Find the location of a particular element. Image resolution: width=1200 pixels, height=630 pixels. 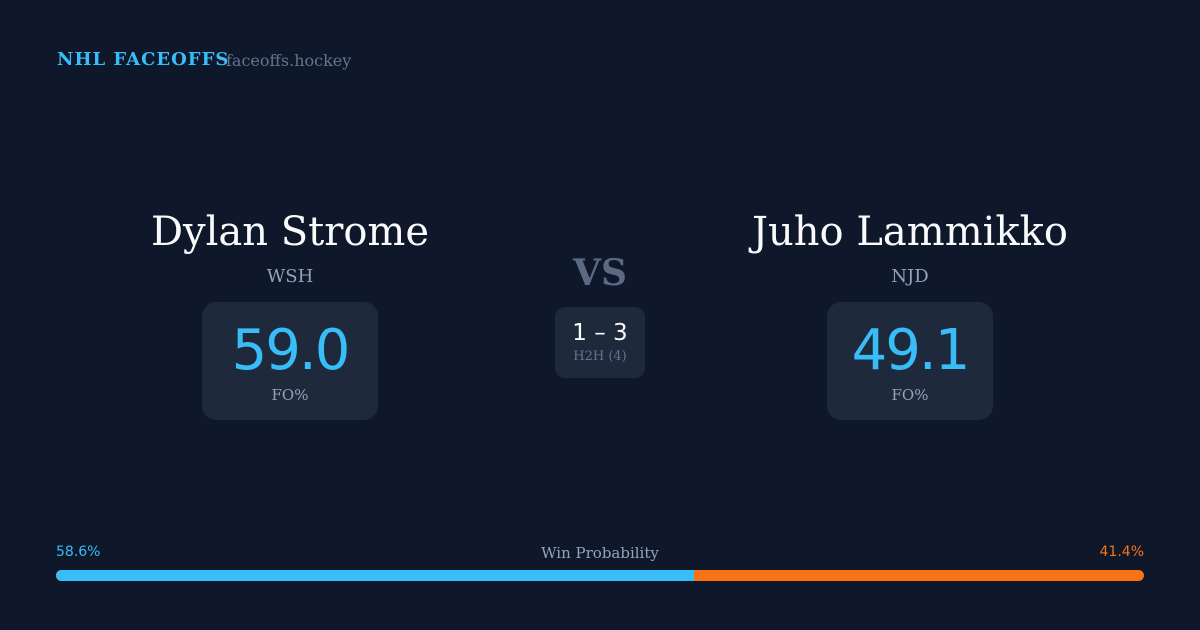

right-fo-card: 49.1 FO% is located at coordinates (910, 361).